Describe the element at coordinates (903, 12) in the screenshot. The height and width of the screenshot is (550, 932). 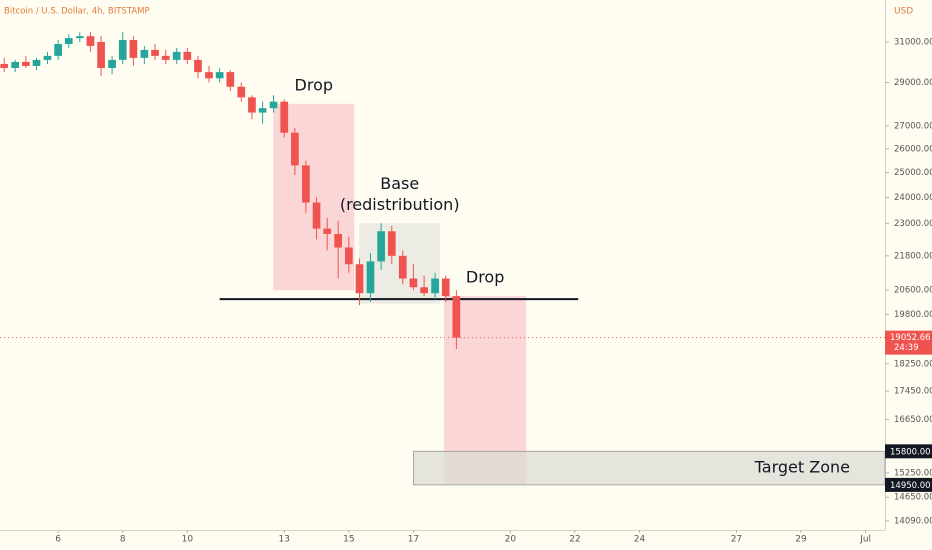
I see `currency: USD` at that location.